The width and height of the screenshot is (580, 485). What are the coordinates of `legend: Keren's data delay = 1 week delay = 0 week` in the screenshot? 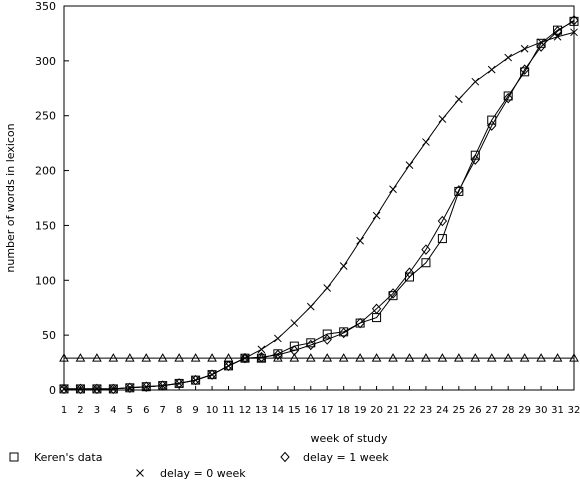 It's located at (199, 465).